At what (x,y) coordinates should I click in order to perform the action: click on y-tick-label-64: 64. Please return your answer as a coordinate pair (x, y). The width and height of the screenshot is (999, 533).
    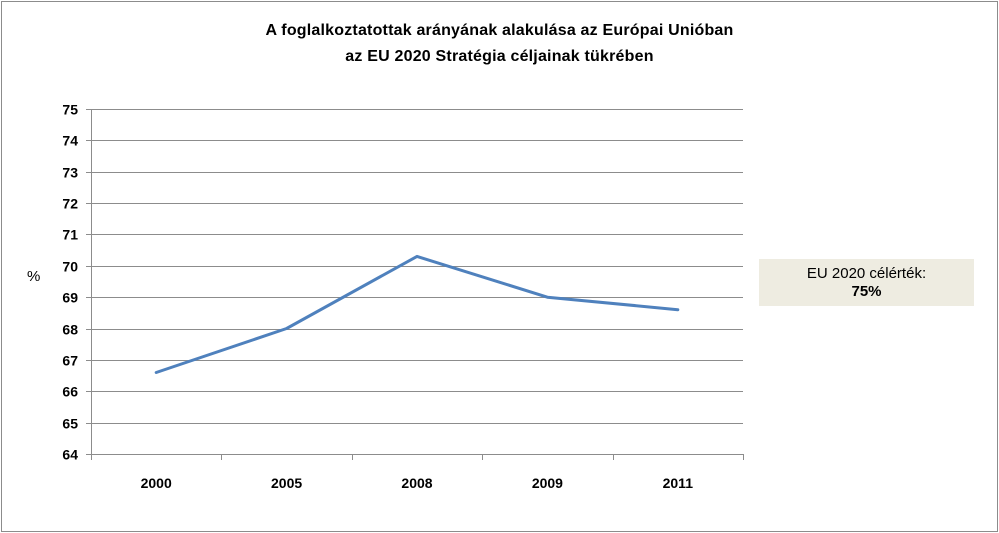
    Looking at the image, I should click on (70, 455).